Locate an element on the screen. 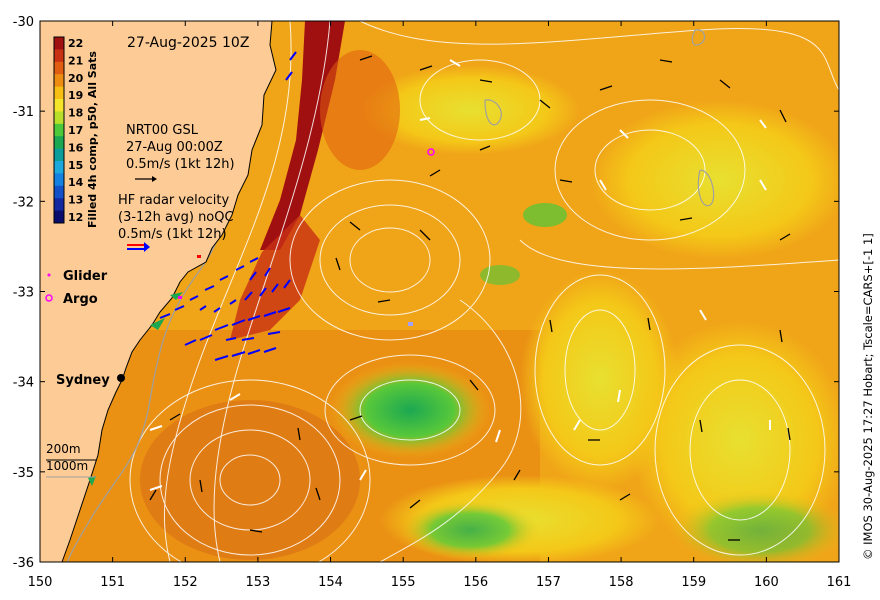 This screenshot has height=600, width=880. gsl-scale-arrow is located at coordinates (146, 179).